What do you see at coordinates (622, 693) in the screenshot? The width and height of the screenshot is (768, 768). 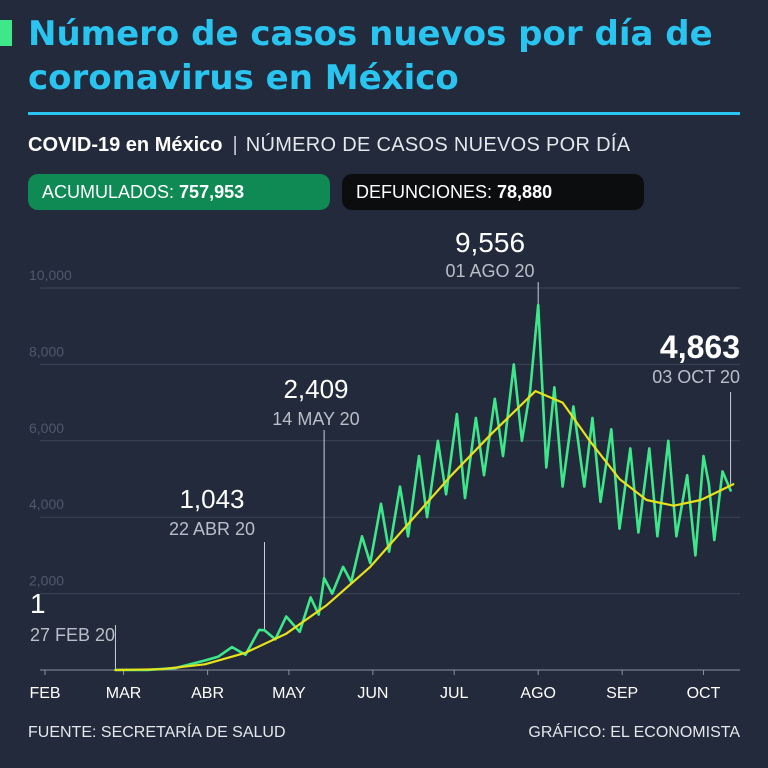 I see `x-tick-label: SEP` at bounding box center [622, 693].